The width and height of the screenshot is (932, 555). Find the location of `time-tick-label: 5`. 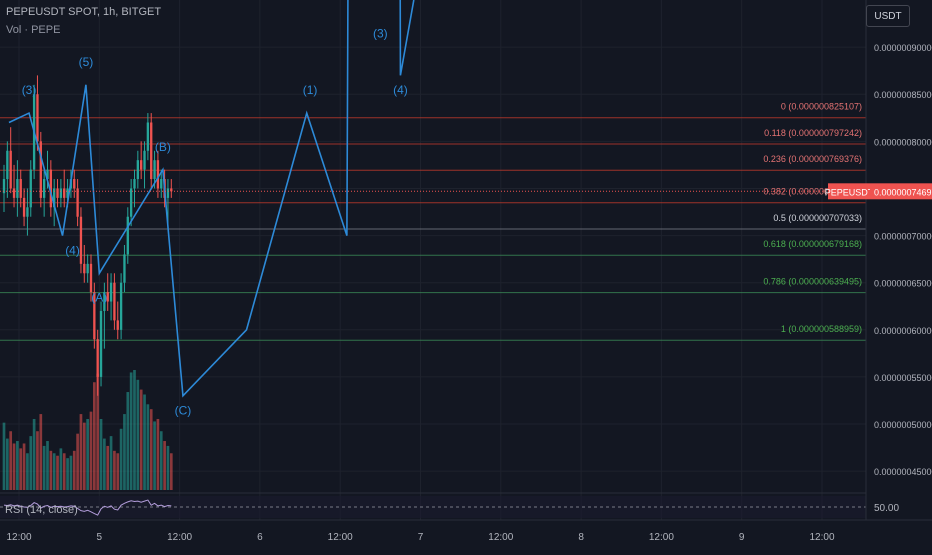

time-tick-label: 5 is located at coordinates (100, 537).